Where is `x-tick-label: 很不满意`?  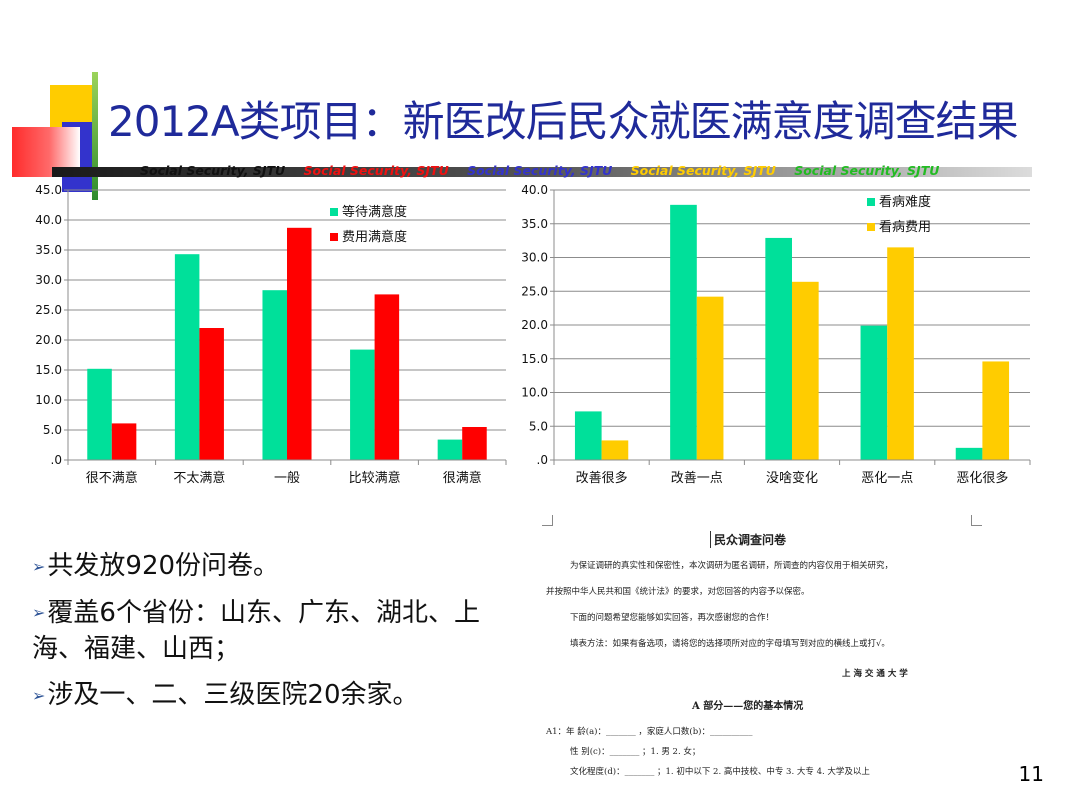 x-tick-label: 很不满意 is located at coordinates (112, 478).